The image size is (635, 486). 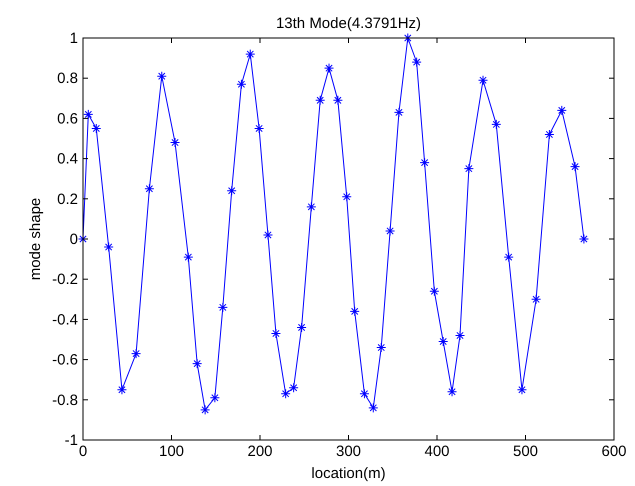 What do you see at coordinates (171, 451) in the screenshot?
I see `x-tick-label: 100` at bounding box center [171, 451].